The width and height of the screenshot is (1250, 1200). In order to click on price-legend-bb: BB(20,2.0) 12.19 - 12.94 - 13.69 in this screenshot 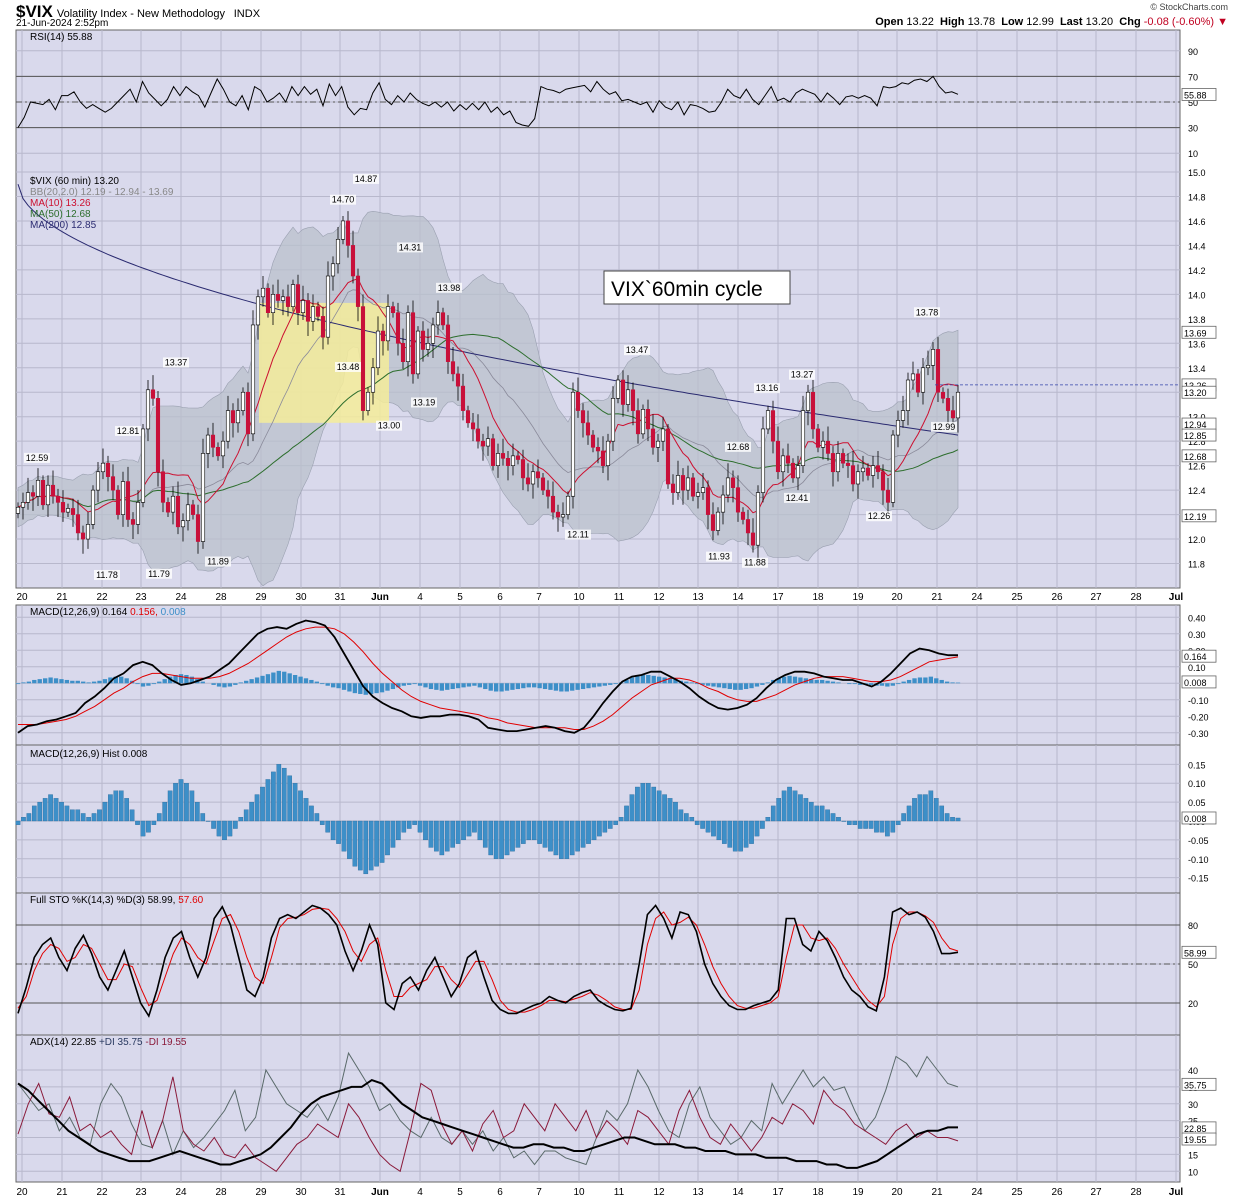, I will do `click(102, 192)`.